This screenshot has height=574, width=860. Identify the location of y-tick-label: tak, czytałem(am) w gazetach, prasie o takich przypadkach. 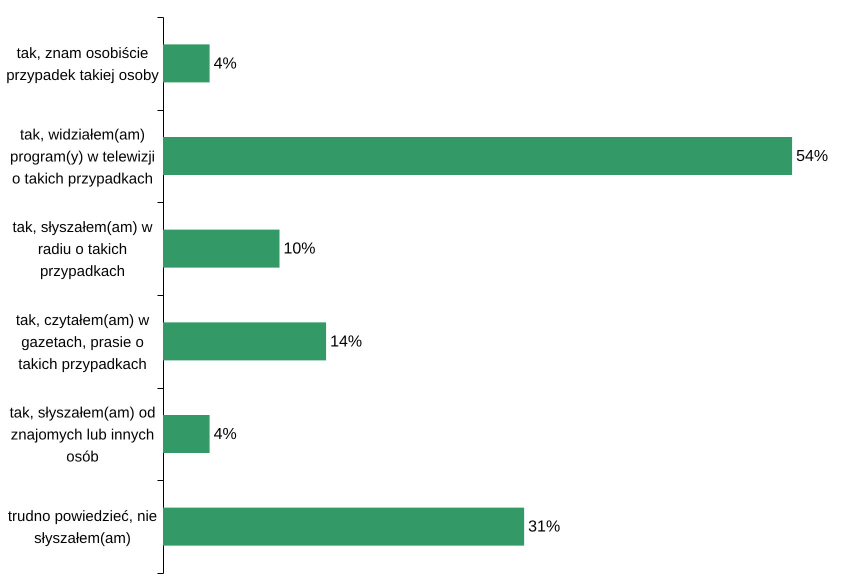
(83, 342).